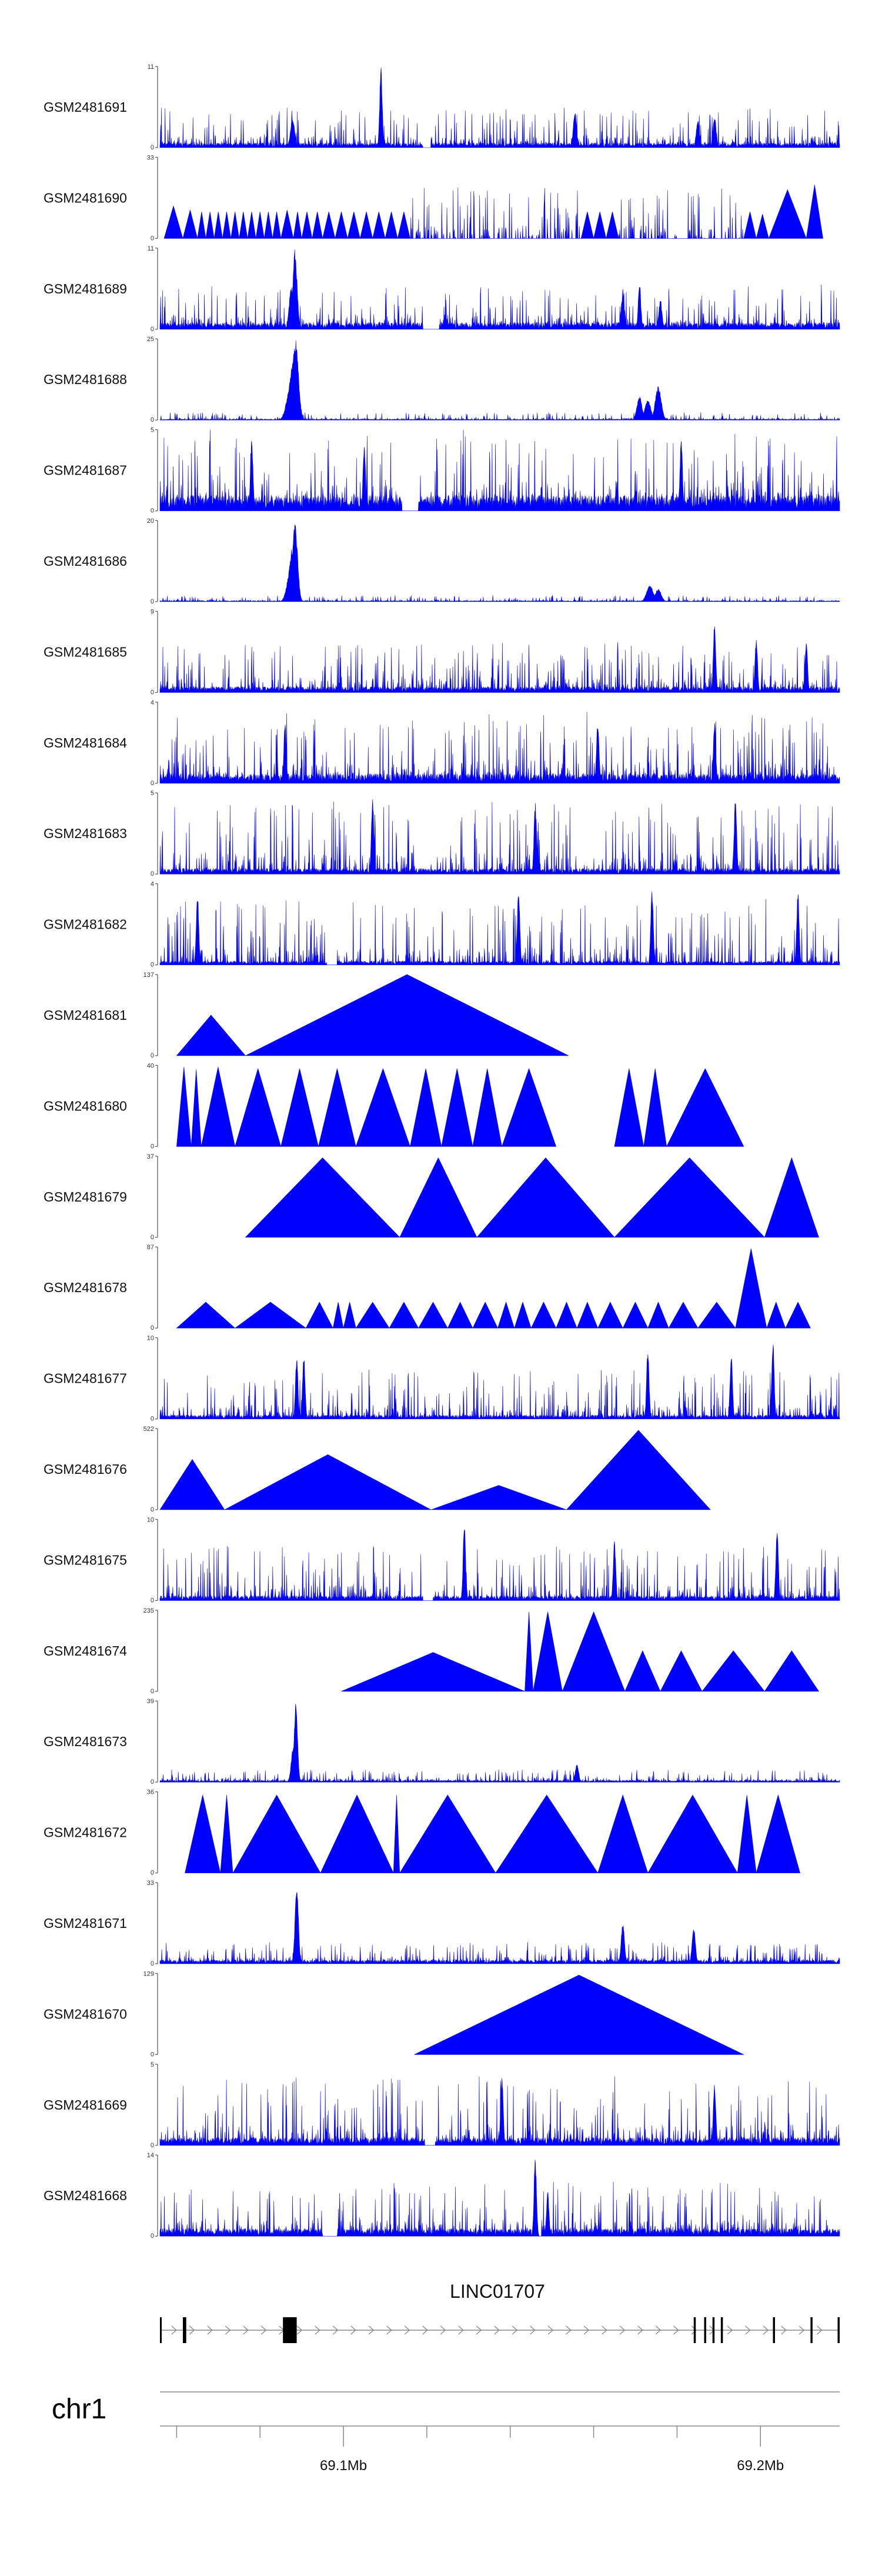  Describe the element at coordinates (760, 2466) in the screenshot. I see `axis-tick-label: 69.2Mb` at that location.